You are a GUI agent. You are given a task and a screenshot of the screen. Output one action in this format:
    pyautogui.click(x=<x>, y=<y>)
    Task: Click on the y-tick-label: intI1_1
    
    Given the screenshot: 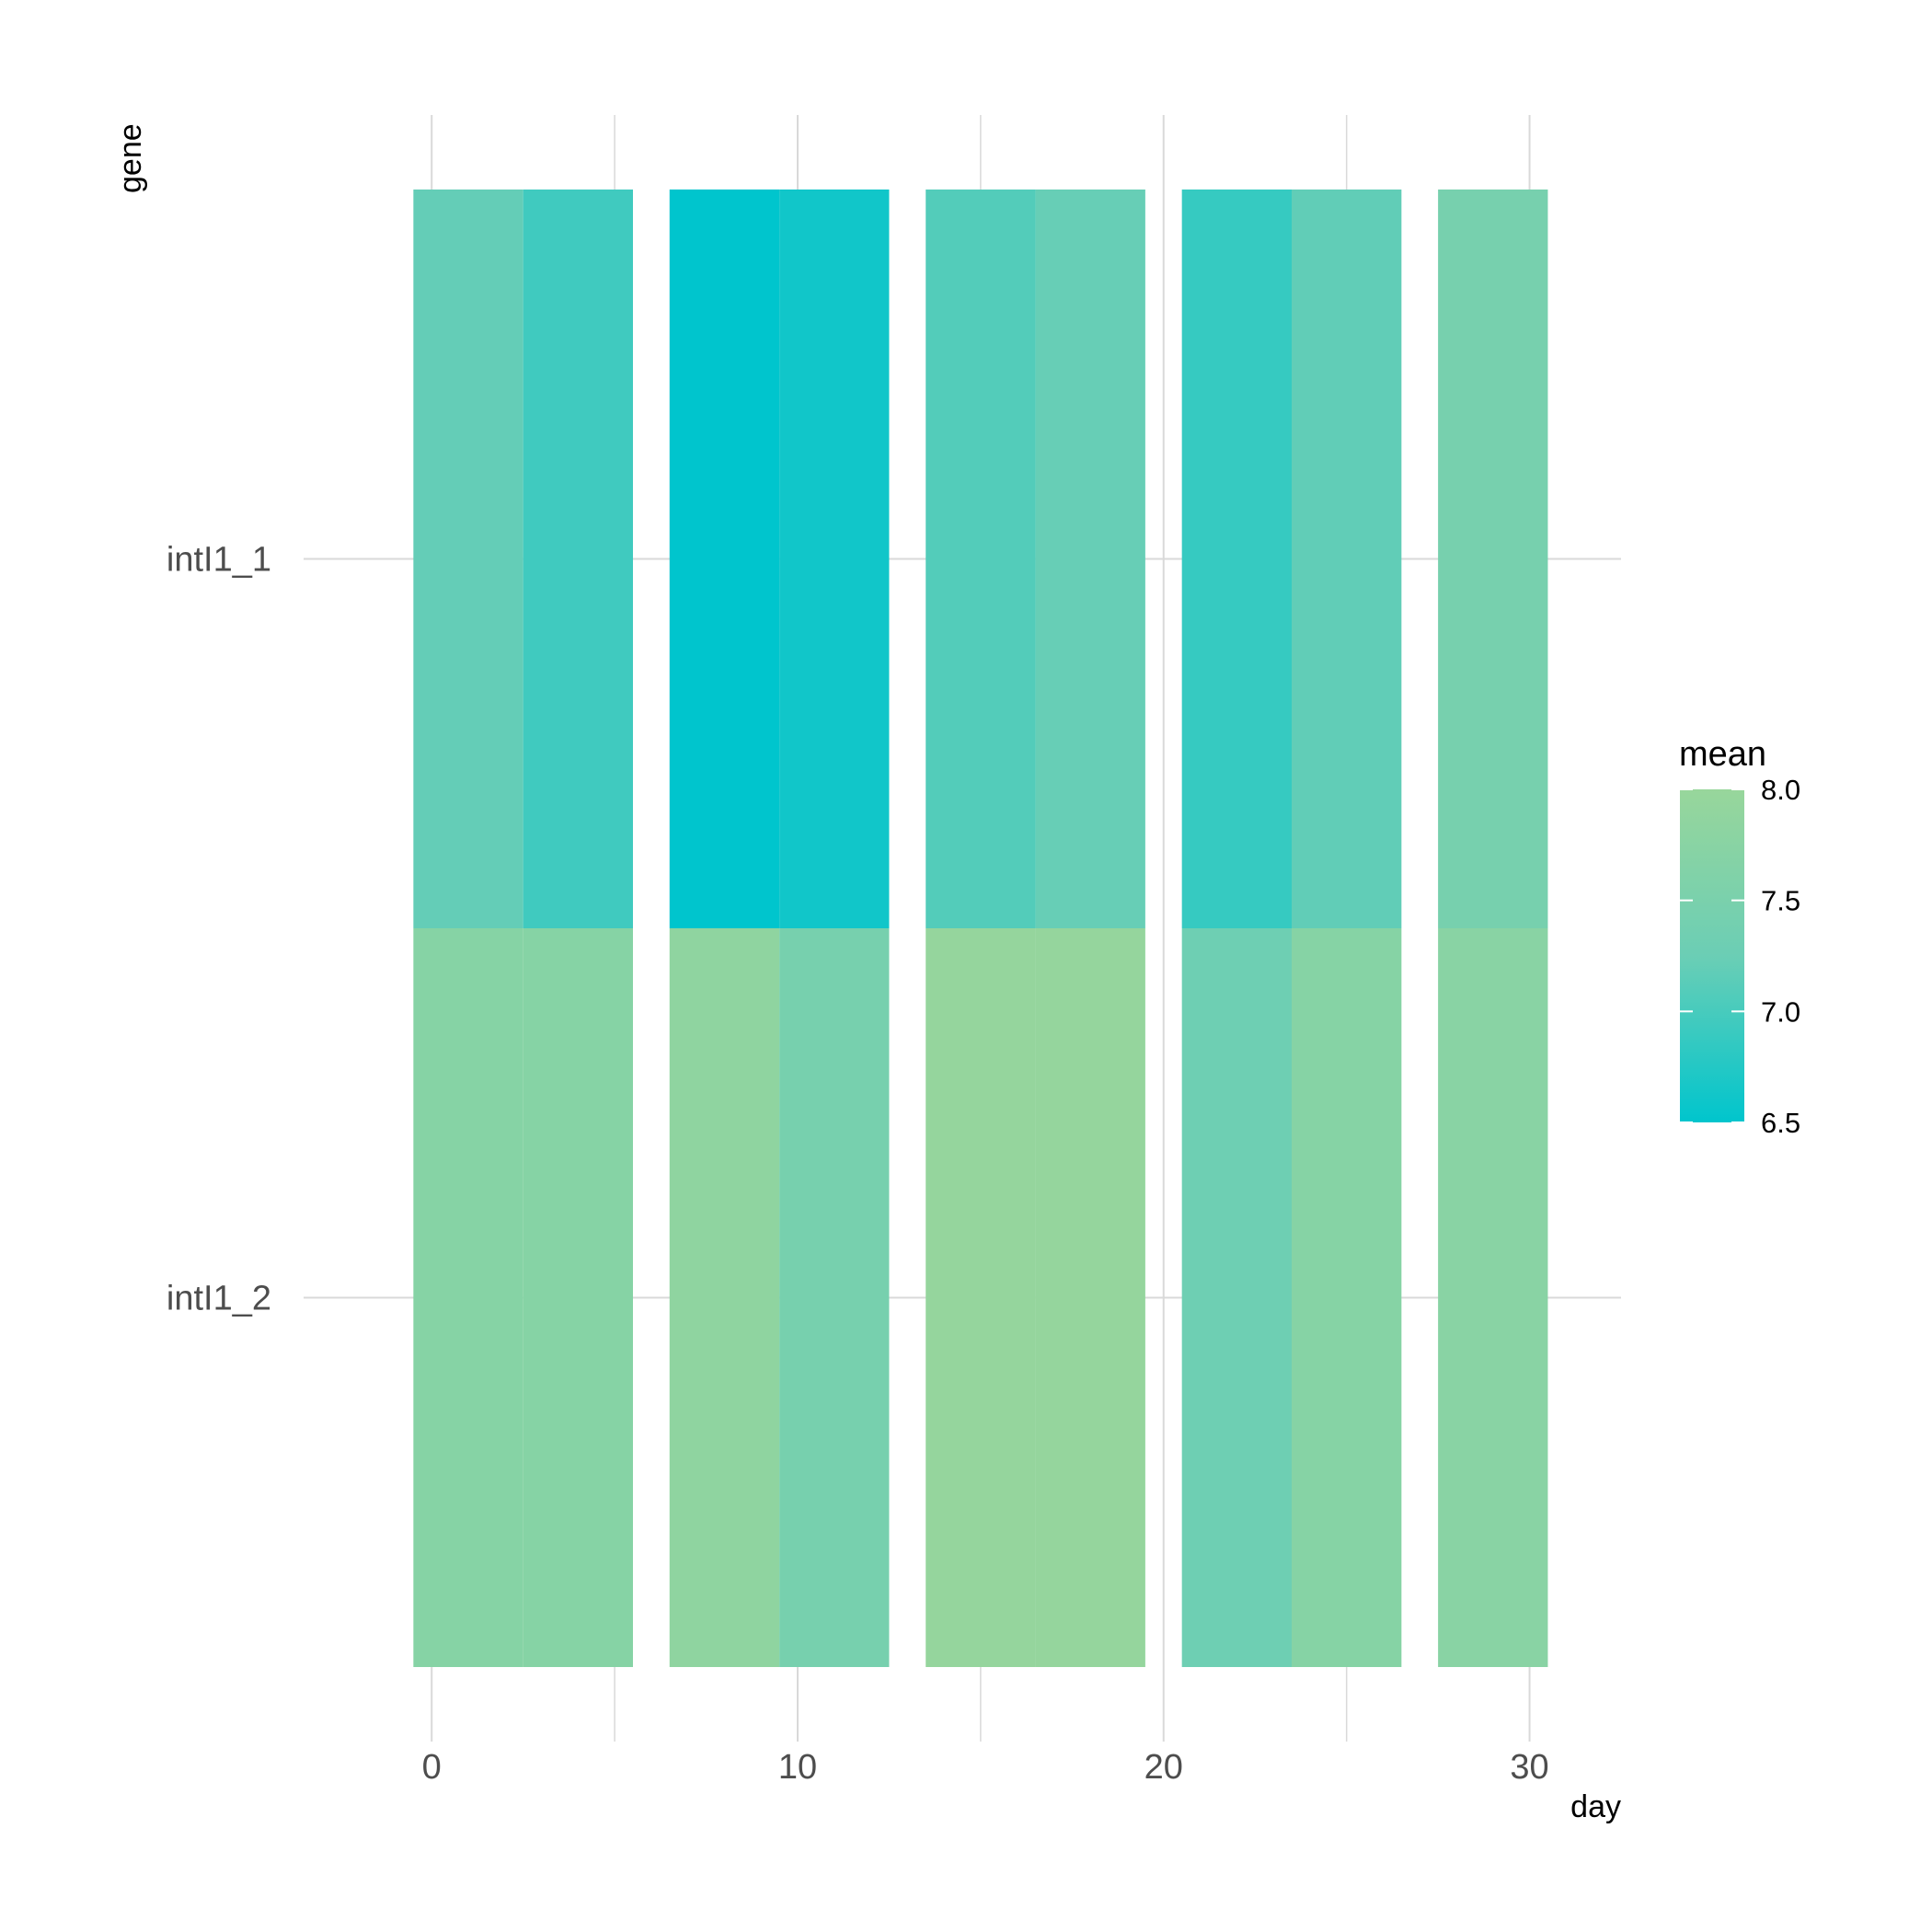 What is the action you would take?
    pyautogui.click(x=219, y=560)
    